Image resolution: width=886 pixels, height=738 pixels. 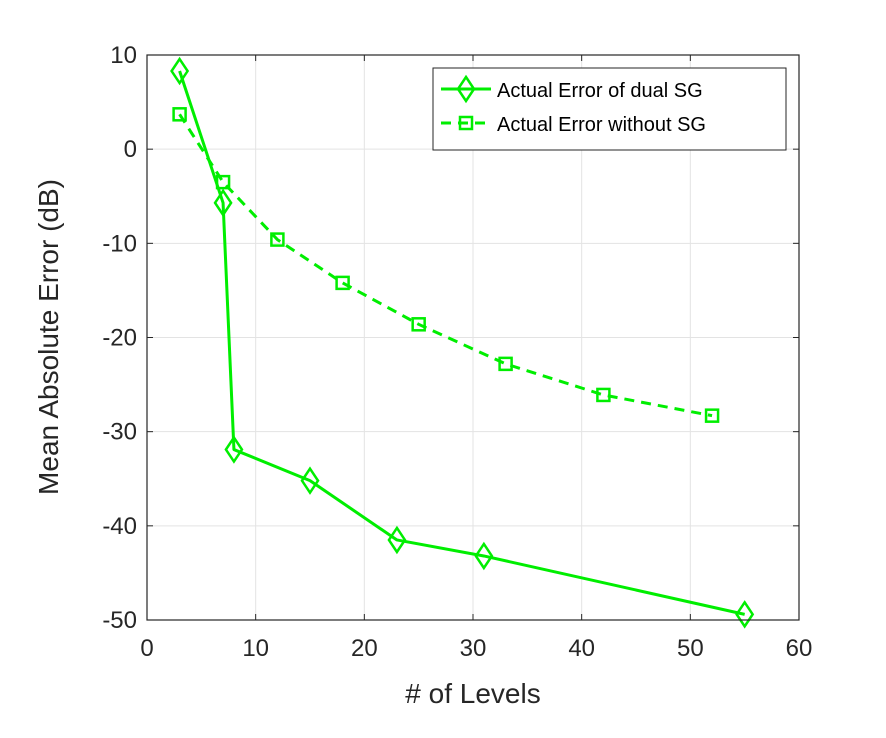 I want to click on x-axis-label: # of Levels, so click(x=472, y=693).